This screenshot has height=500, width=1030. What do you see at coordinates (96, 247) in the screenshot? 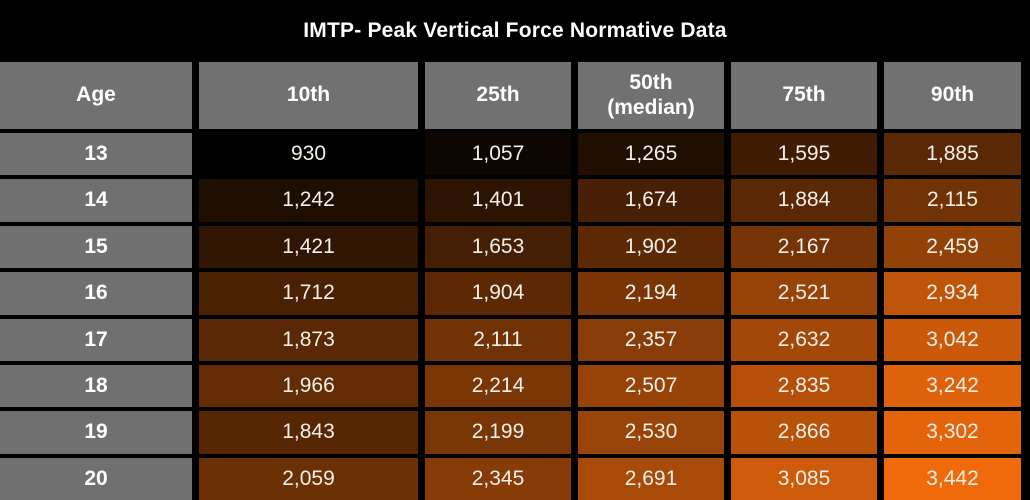
I see `age-cell: 15` at bounding box center [96, 247].